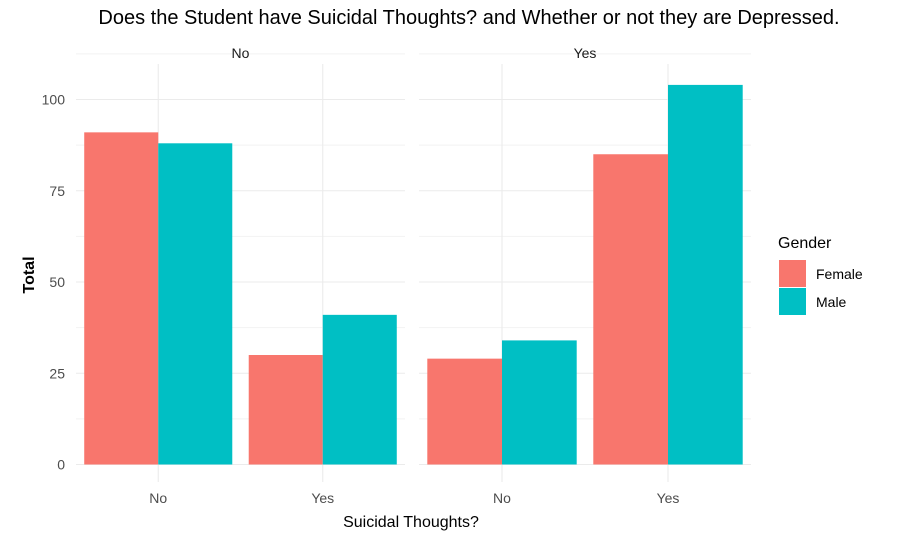 Image resolution: width=902 pixels, height=548 pixels. Describe the element at coordinates (54, 100) in the screenshot. I see `y-tick-label: 100` at that location.